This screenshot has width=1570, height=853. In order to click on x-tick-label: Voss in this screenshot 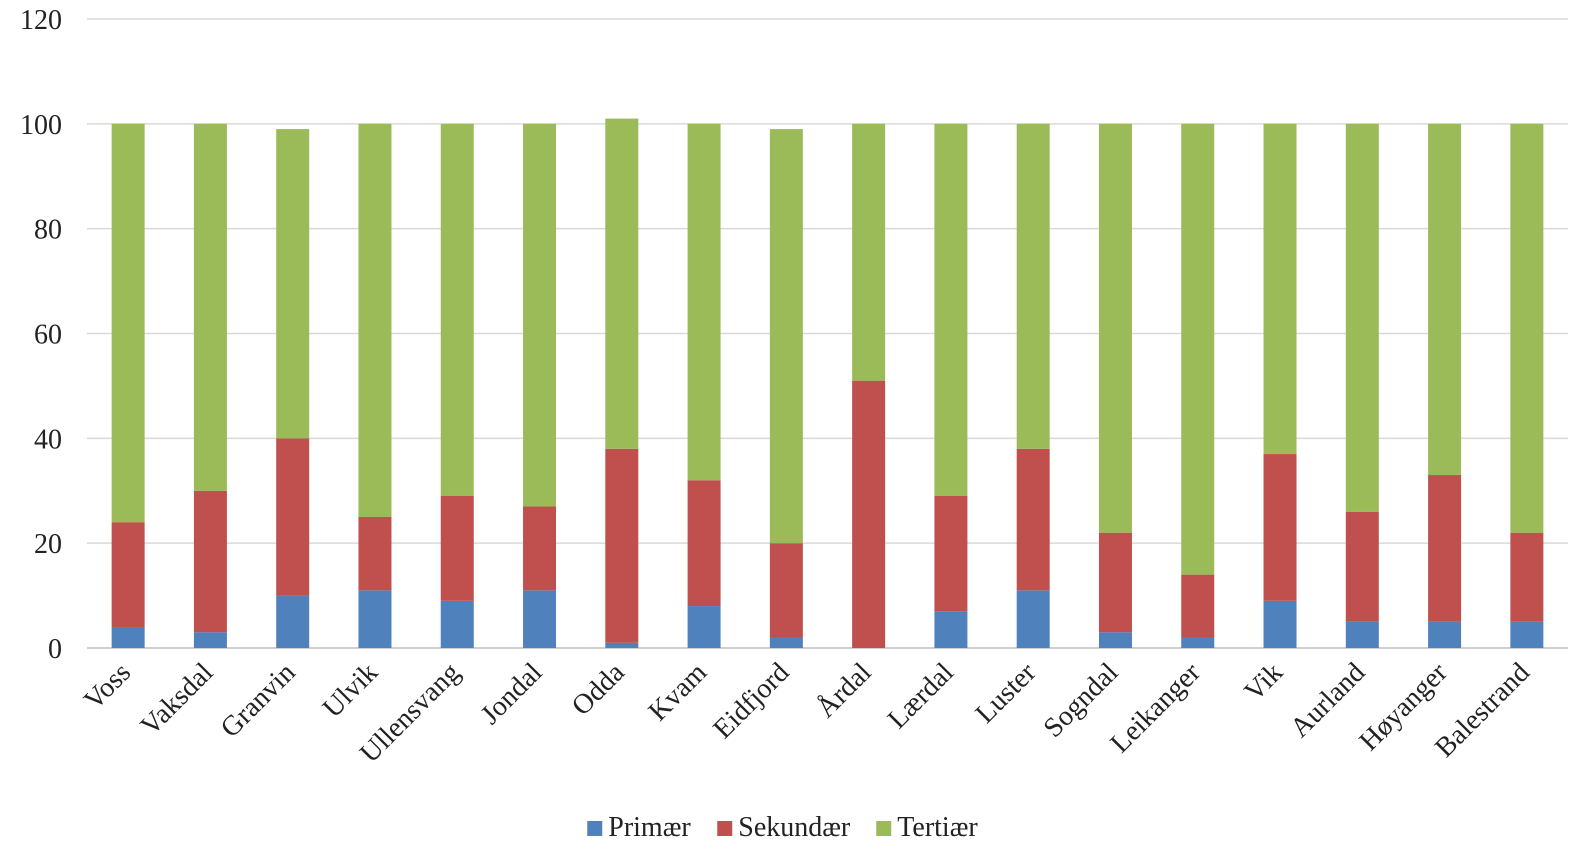, I will do `click(107, 686)`.